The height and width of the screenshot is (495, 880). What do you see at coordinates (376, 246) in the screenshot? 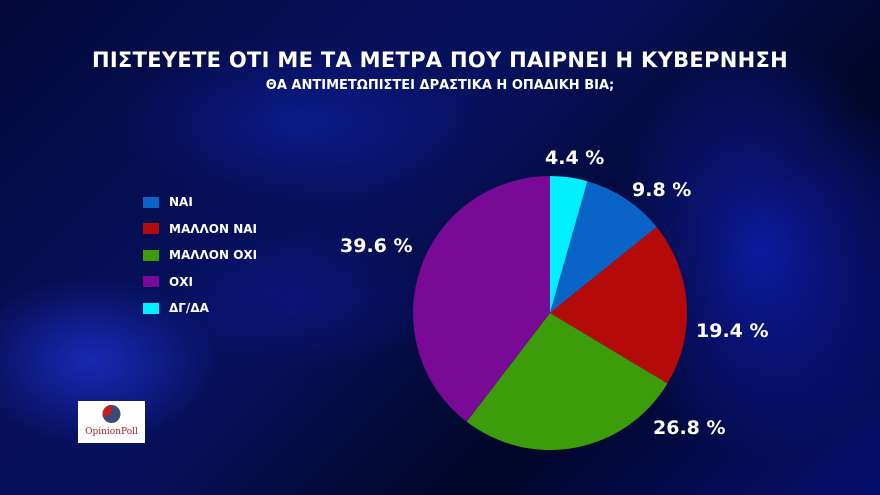
I see `pct-label-oxi: 39.6 %` at bounding box center [376, 246].